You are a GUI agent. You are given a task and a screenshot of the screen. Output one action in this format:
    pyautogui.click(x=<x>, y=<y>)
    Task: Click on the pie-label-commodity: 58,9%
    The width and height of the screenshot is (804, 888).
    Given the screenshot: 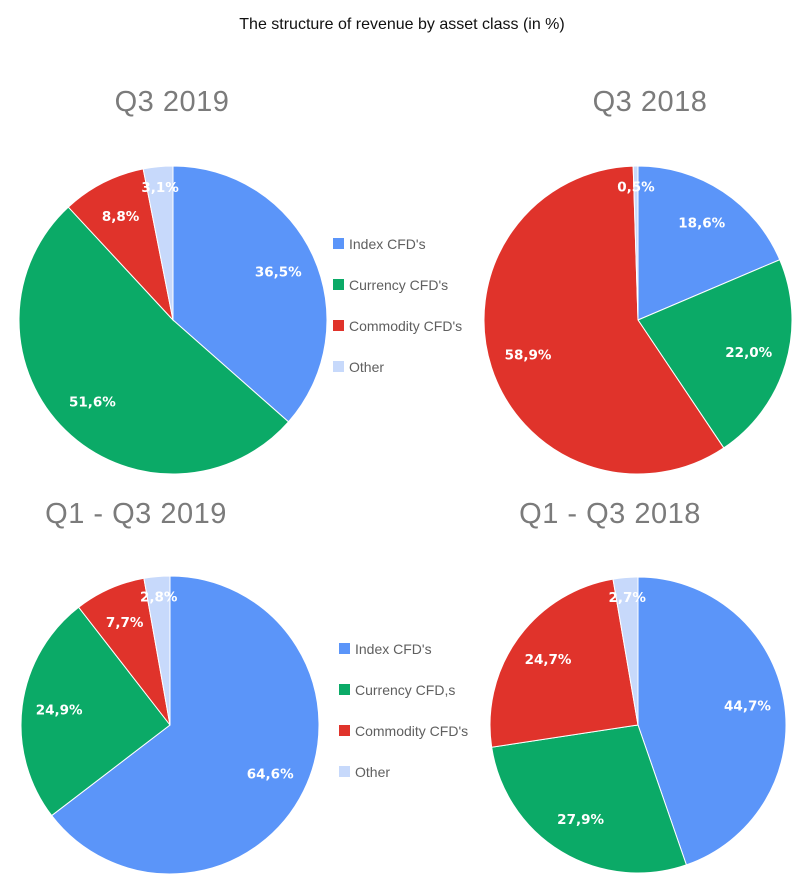 What is the action you would take?
    pyautogui.click(x=528, y=355)
    